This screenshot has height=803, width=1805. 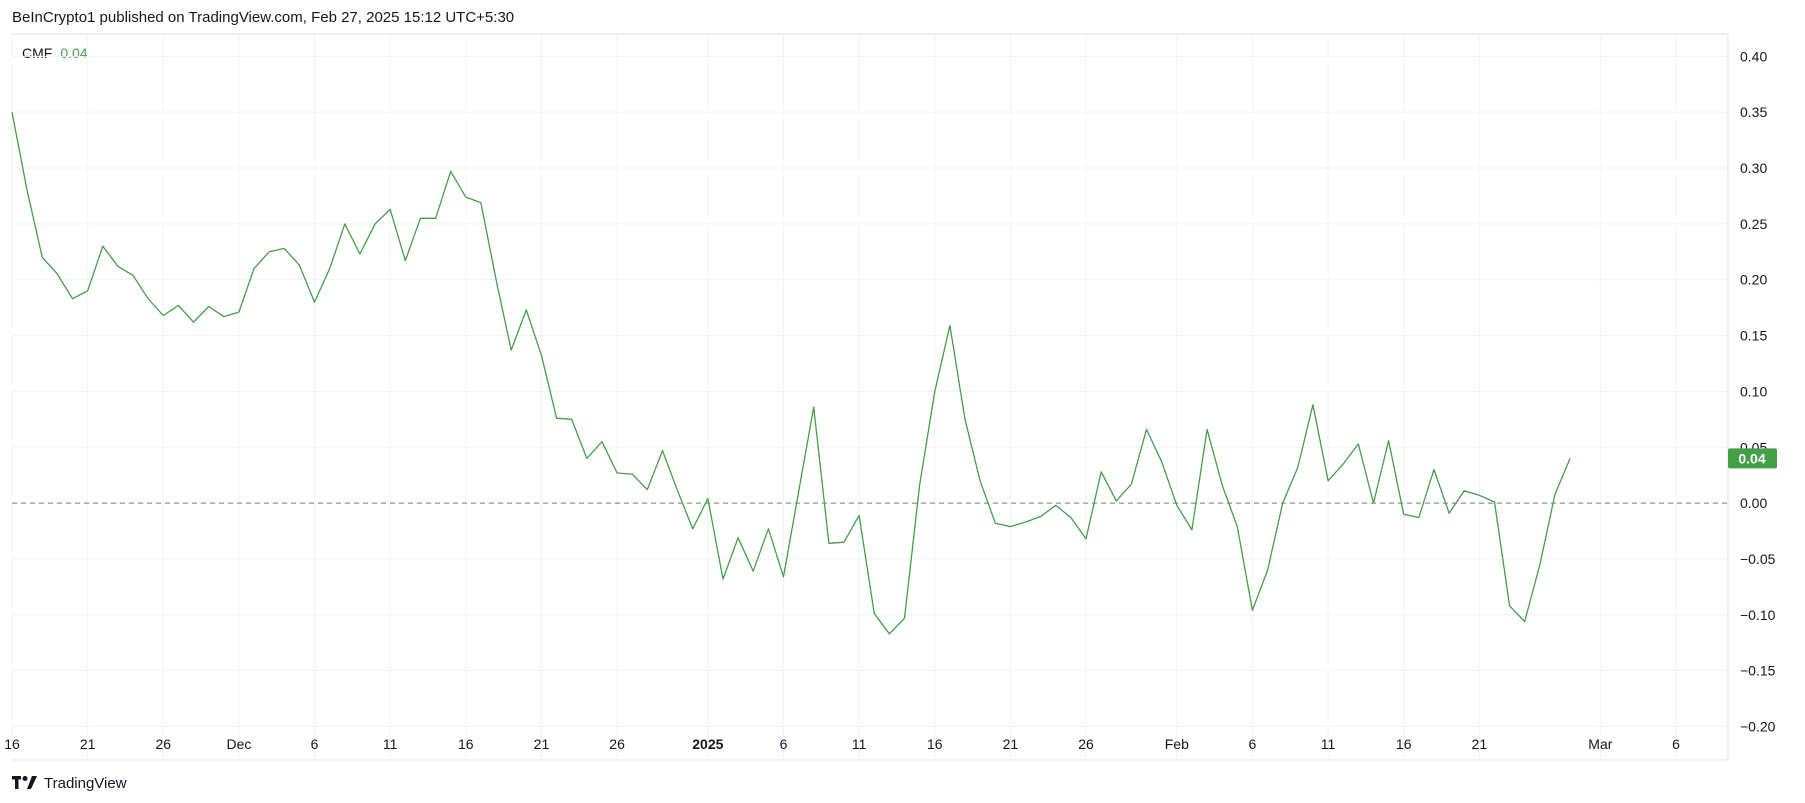 I want to click on last-value-badge, so click(x=1752, y=458).